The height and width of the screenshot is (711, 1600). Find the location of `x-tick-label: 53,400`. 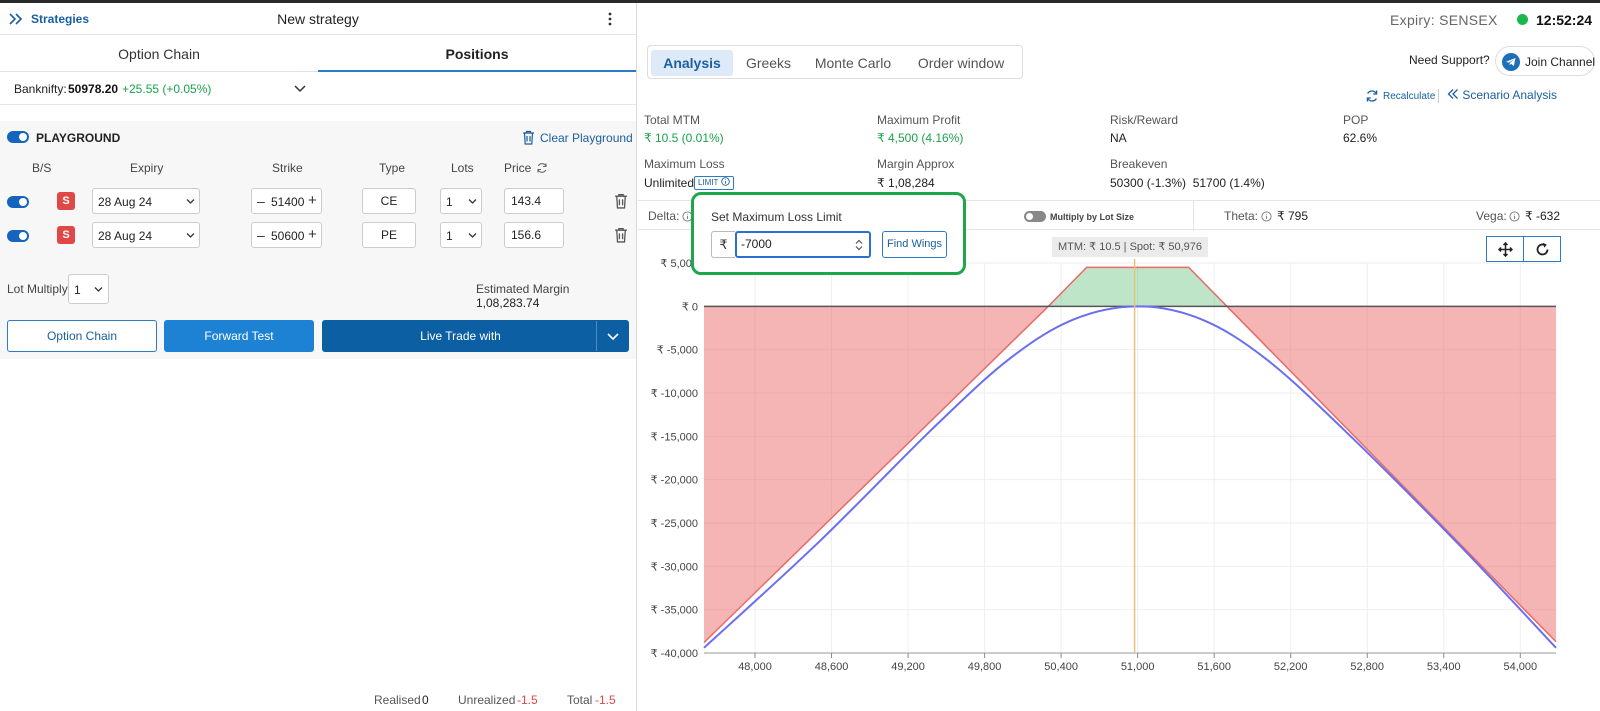

x-tick-label: 53,400 is located at coordinates (1444, 667).